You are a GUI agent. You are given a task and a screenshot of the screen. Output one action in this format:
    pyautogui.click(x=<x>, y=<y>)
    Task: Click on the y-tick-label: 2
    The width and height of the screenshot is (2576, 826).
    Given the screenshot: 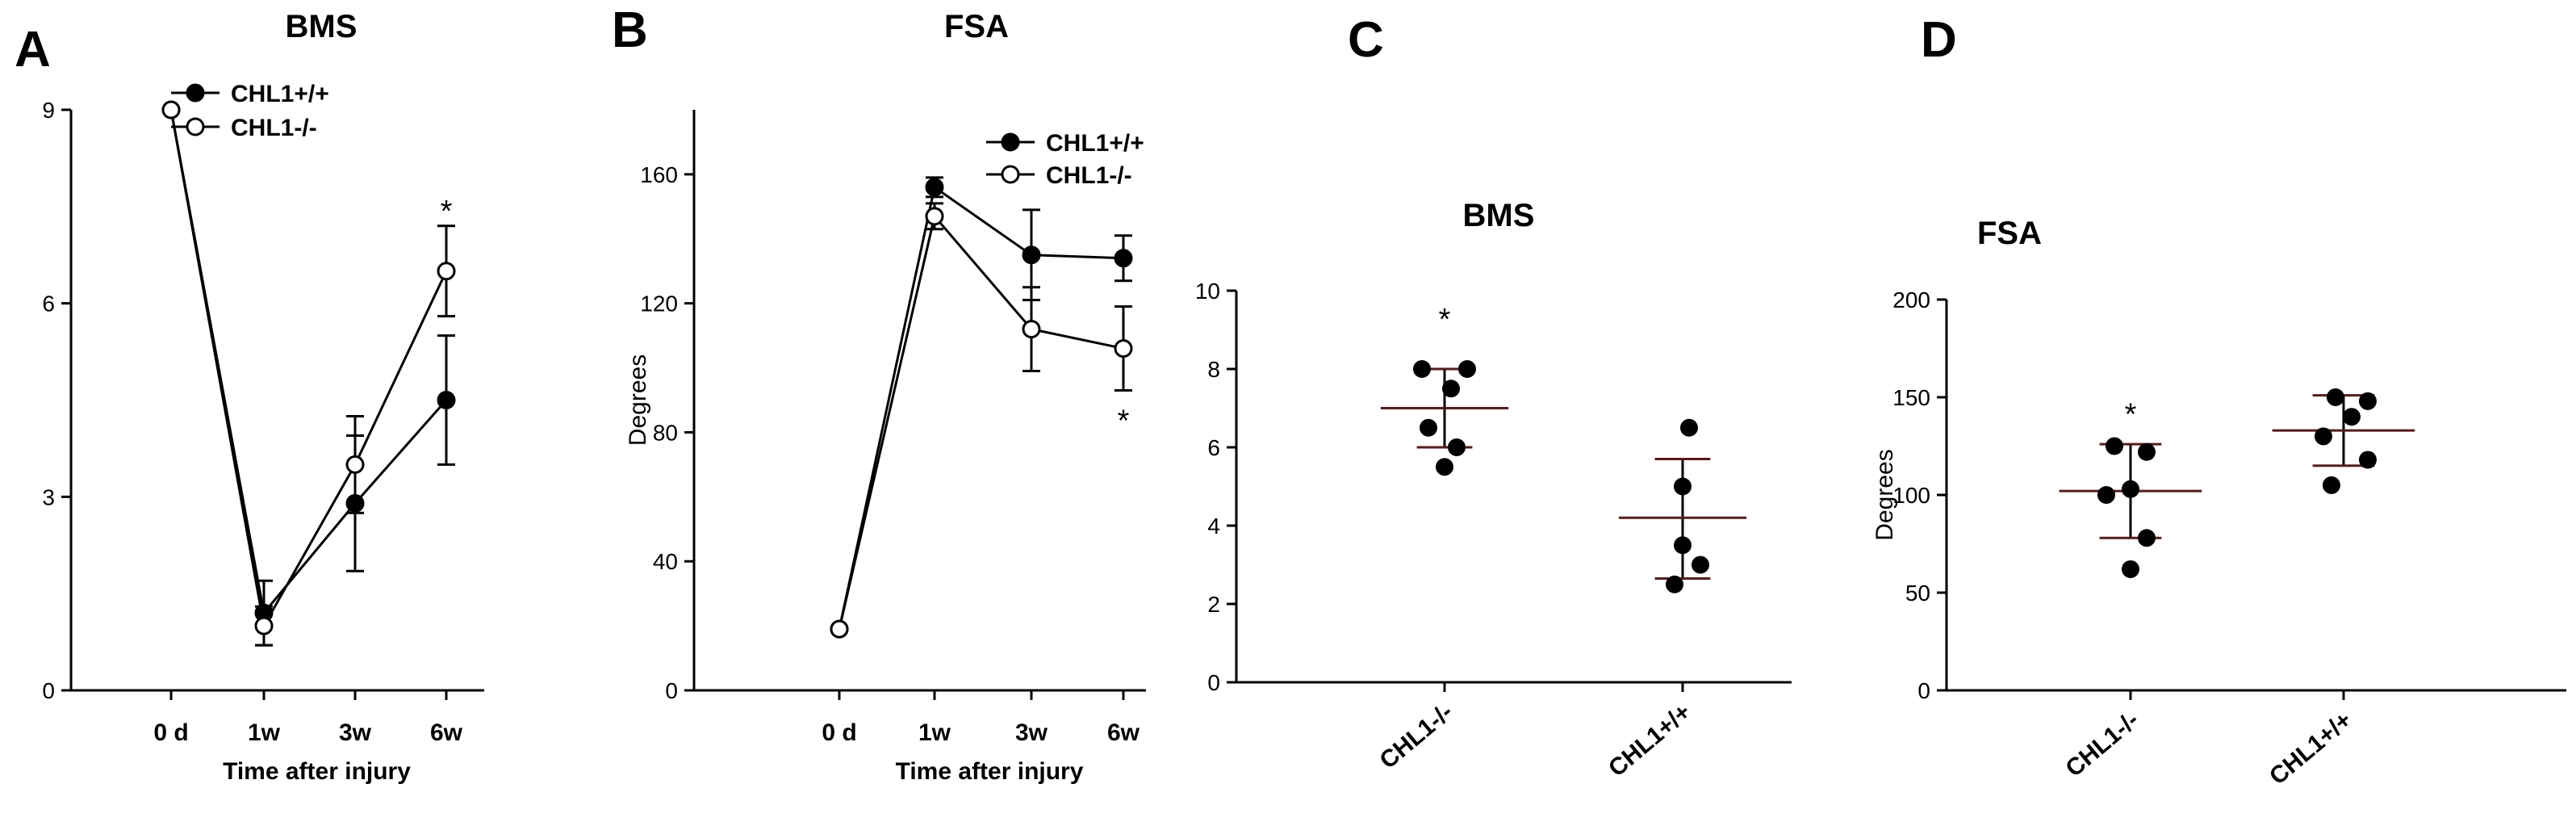 What is the action you would take?
    pyautogui.click(x=1213, y=604)
    